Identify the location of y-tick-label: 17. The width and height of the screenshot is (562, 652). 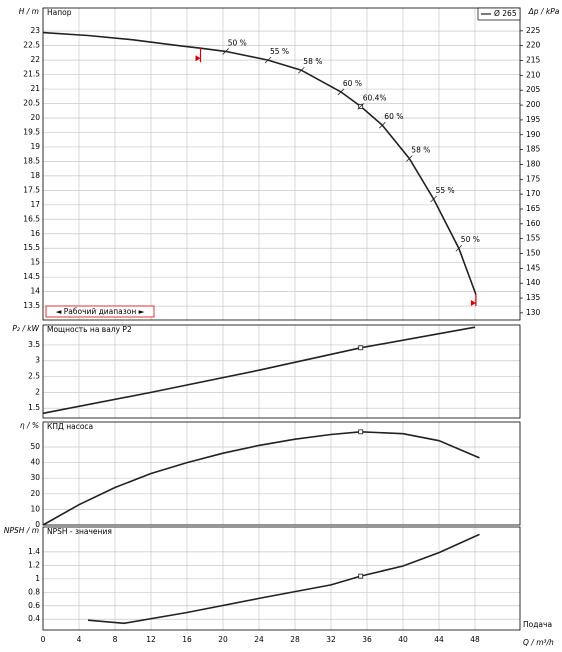
(35, 204).